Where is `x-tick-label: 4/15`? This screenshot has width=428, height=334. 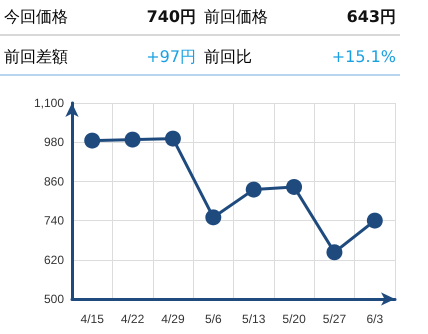
x-tick-label: 4/15 is located at coordinates (92, 319).